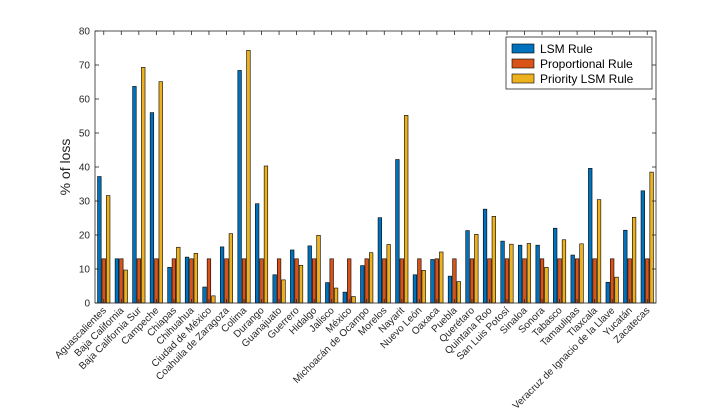 This screenshot has height=415, width=725. What do you see at coordinates (85, 270) in the screenshot?
I see `y-tick-label: 10` at bounding box center [85, 270].